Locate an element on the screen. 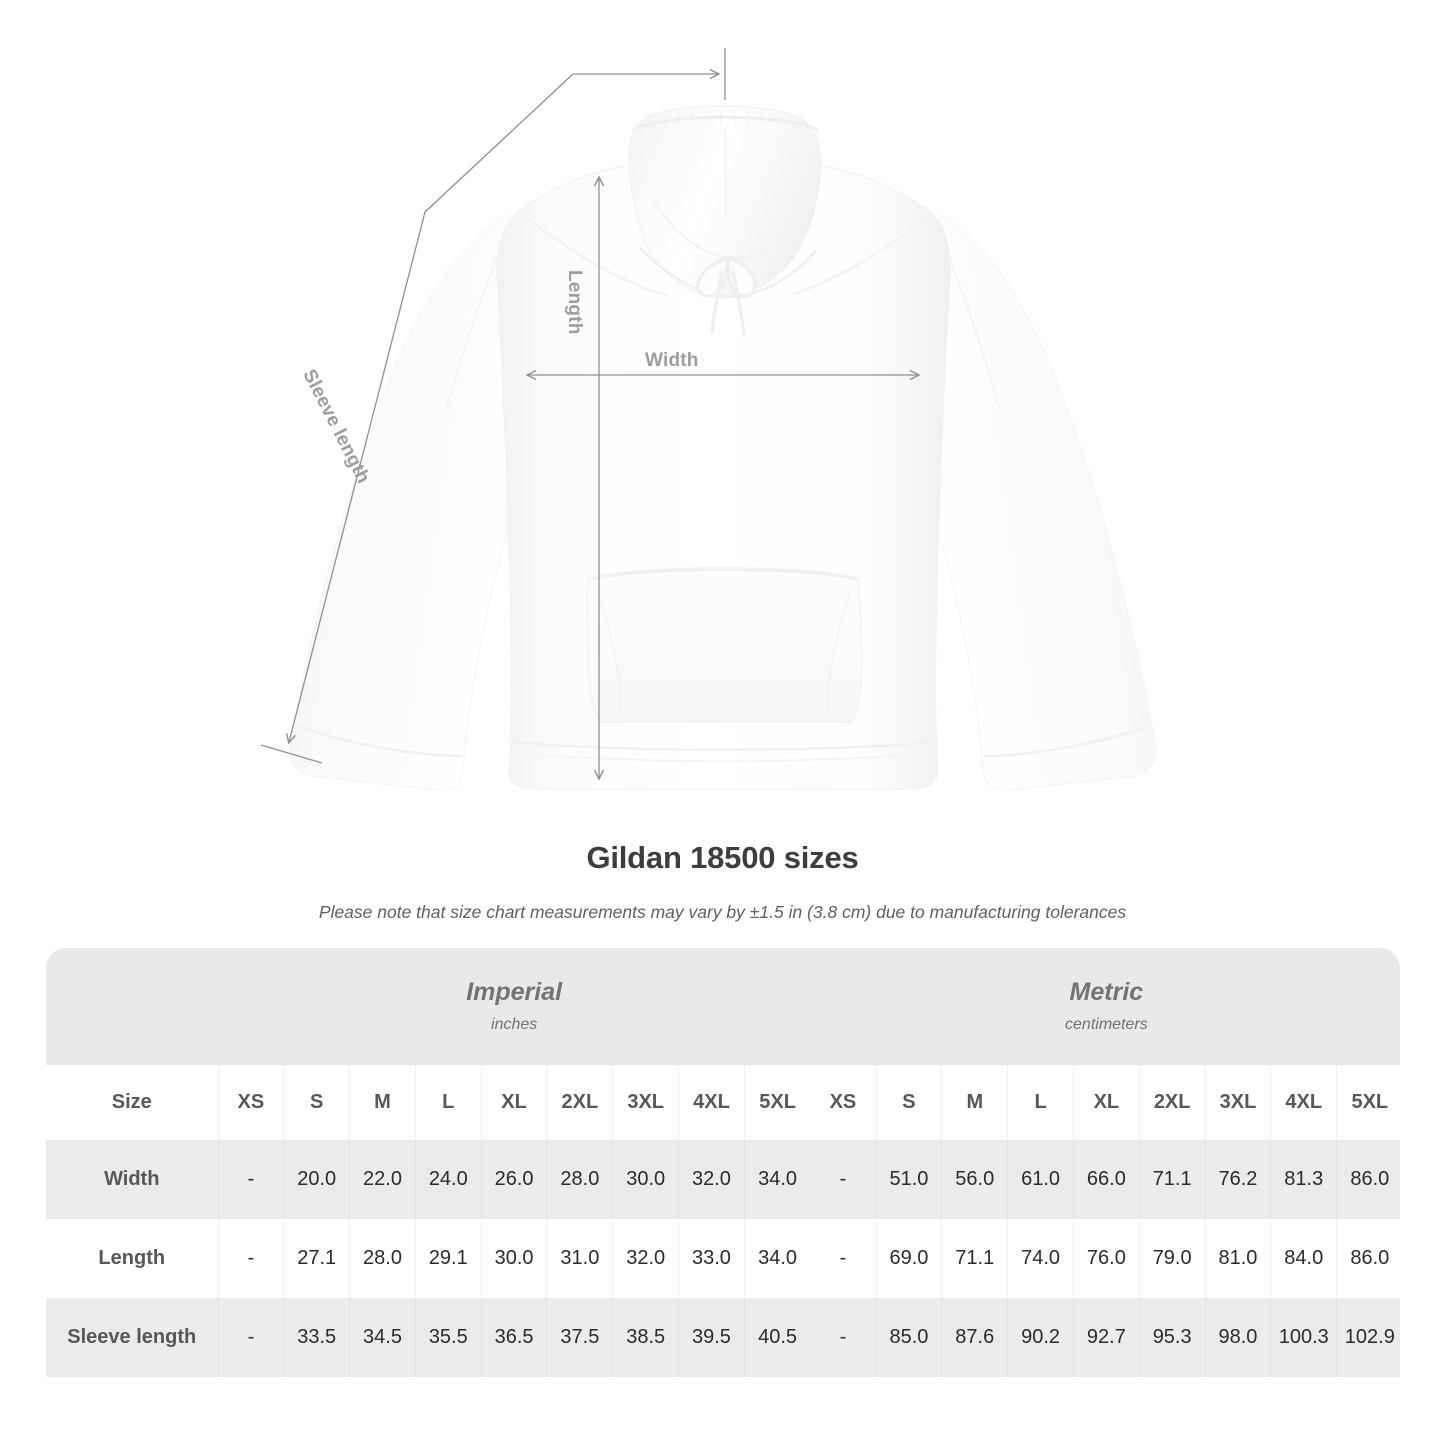 This screenshot has width=1445, height=1445. cell: 71.1 is located at coordinates (974, 1258).